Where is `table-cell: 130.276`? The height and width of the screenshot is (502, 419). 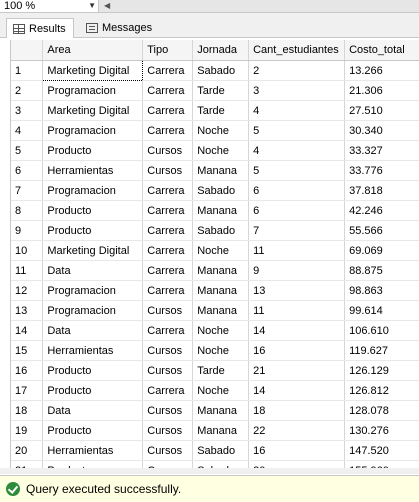
table-cell: 130.276 is located at coordinates (381, 430).